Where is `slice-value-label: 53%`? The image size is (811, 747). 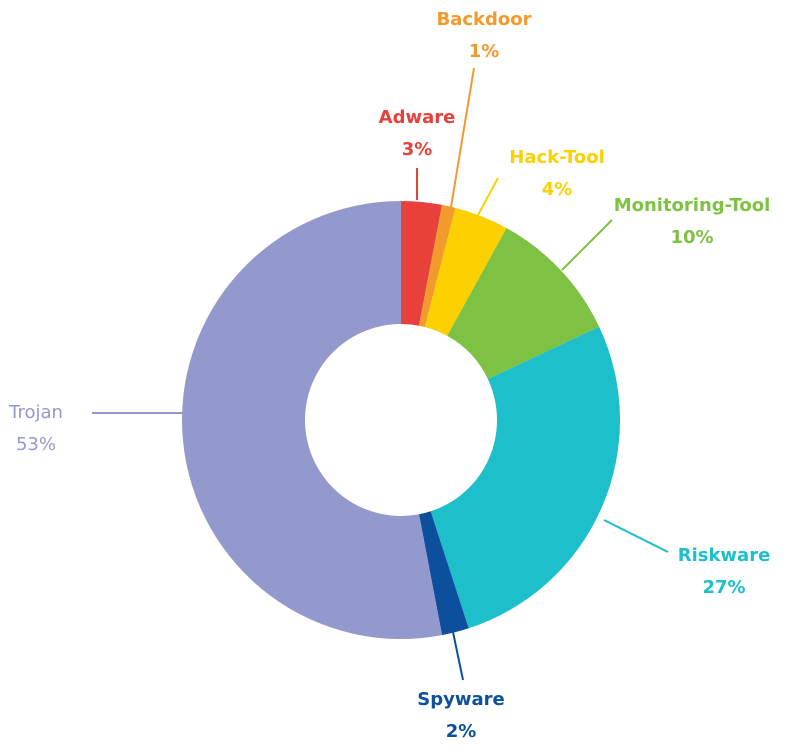
slice-value-label: 53% is located at coordinates (36, 444).